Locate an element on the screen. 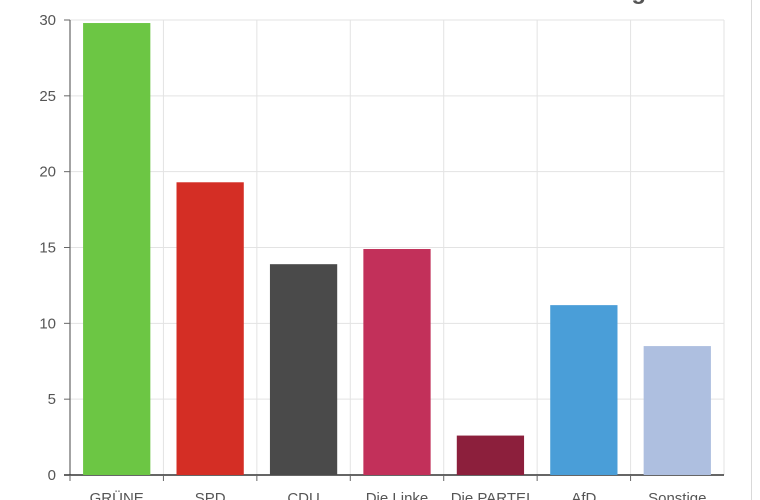  x-tick-label: CDU is located at coordinates (303, 495).